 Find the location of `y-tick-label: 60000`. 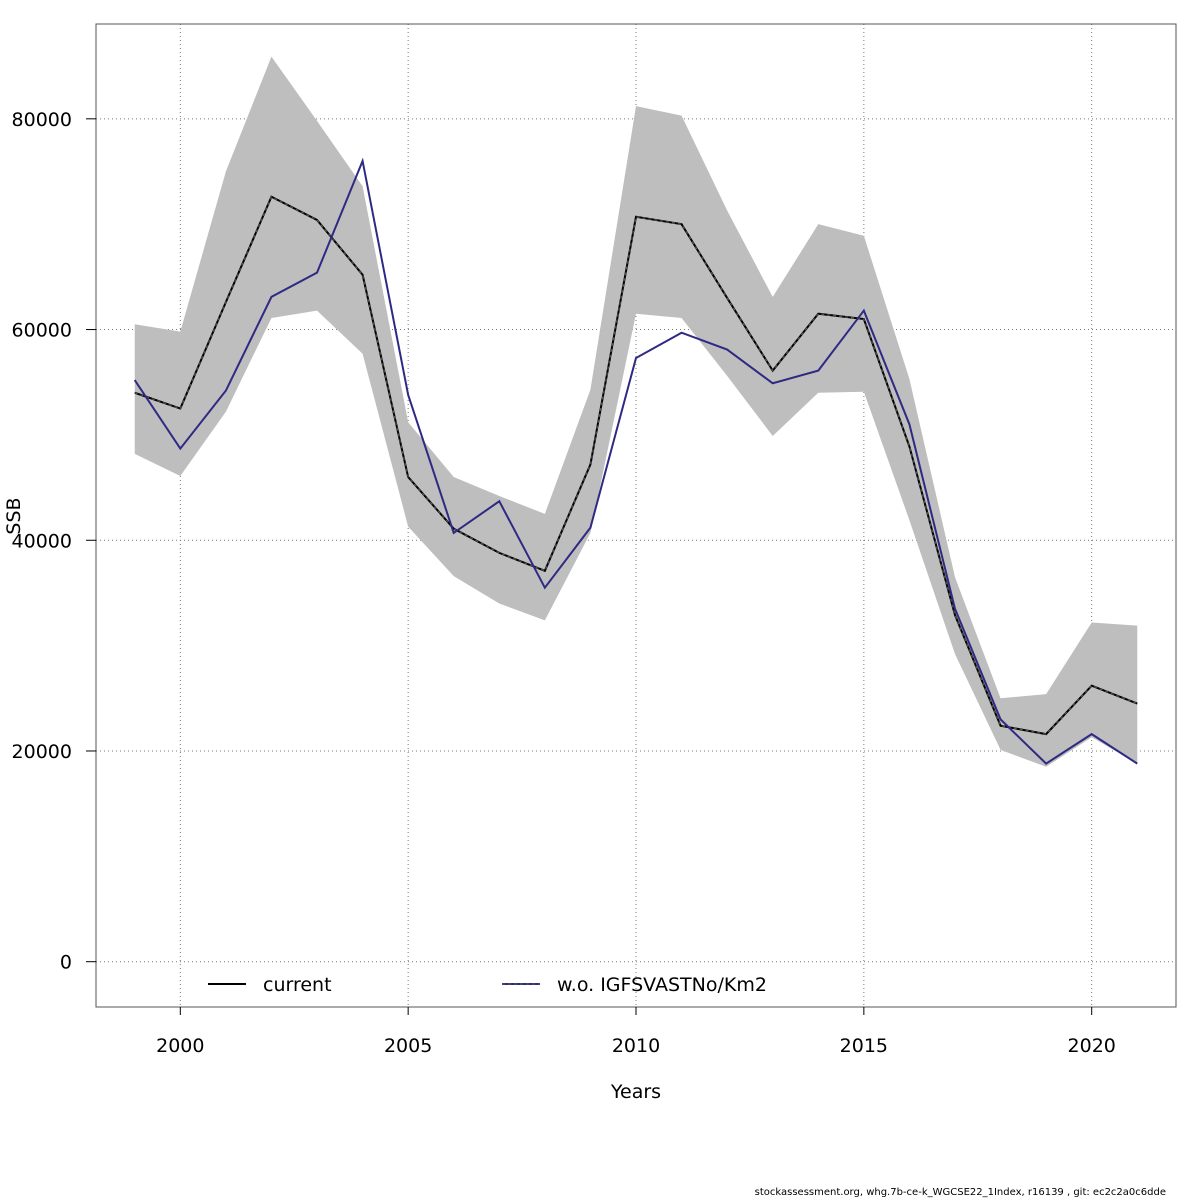

y-tick-label: 60000 is located at coordinates (42, 331).